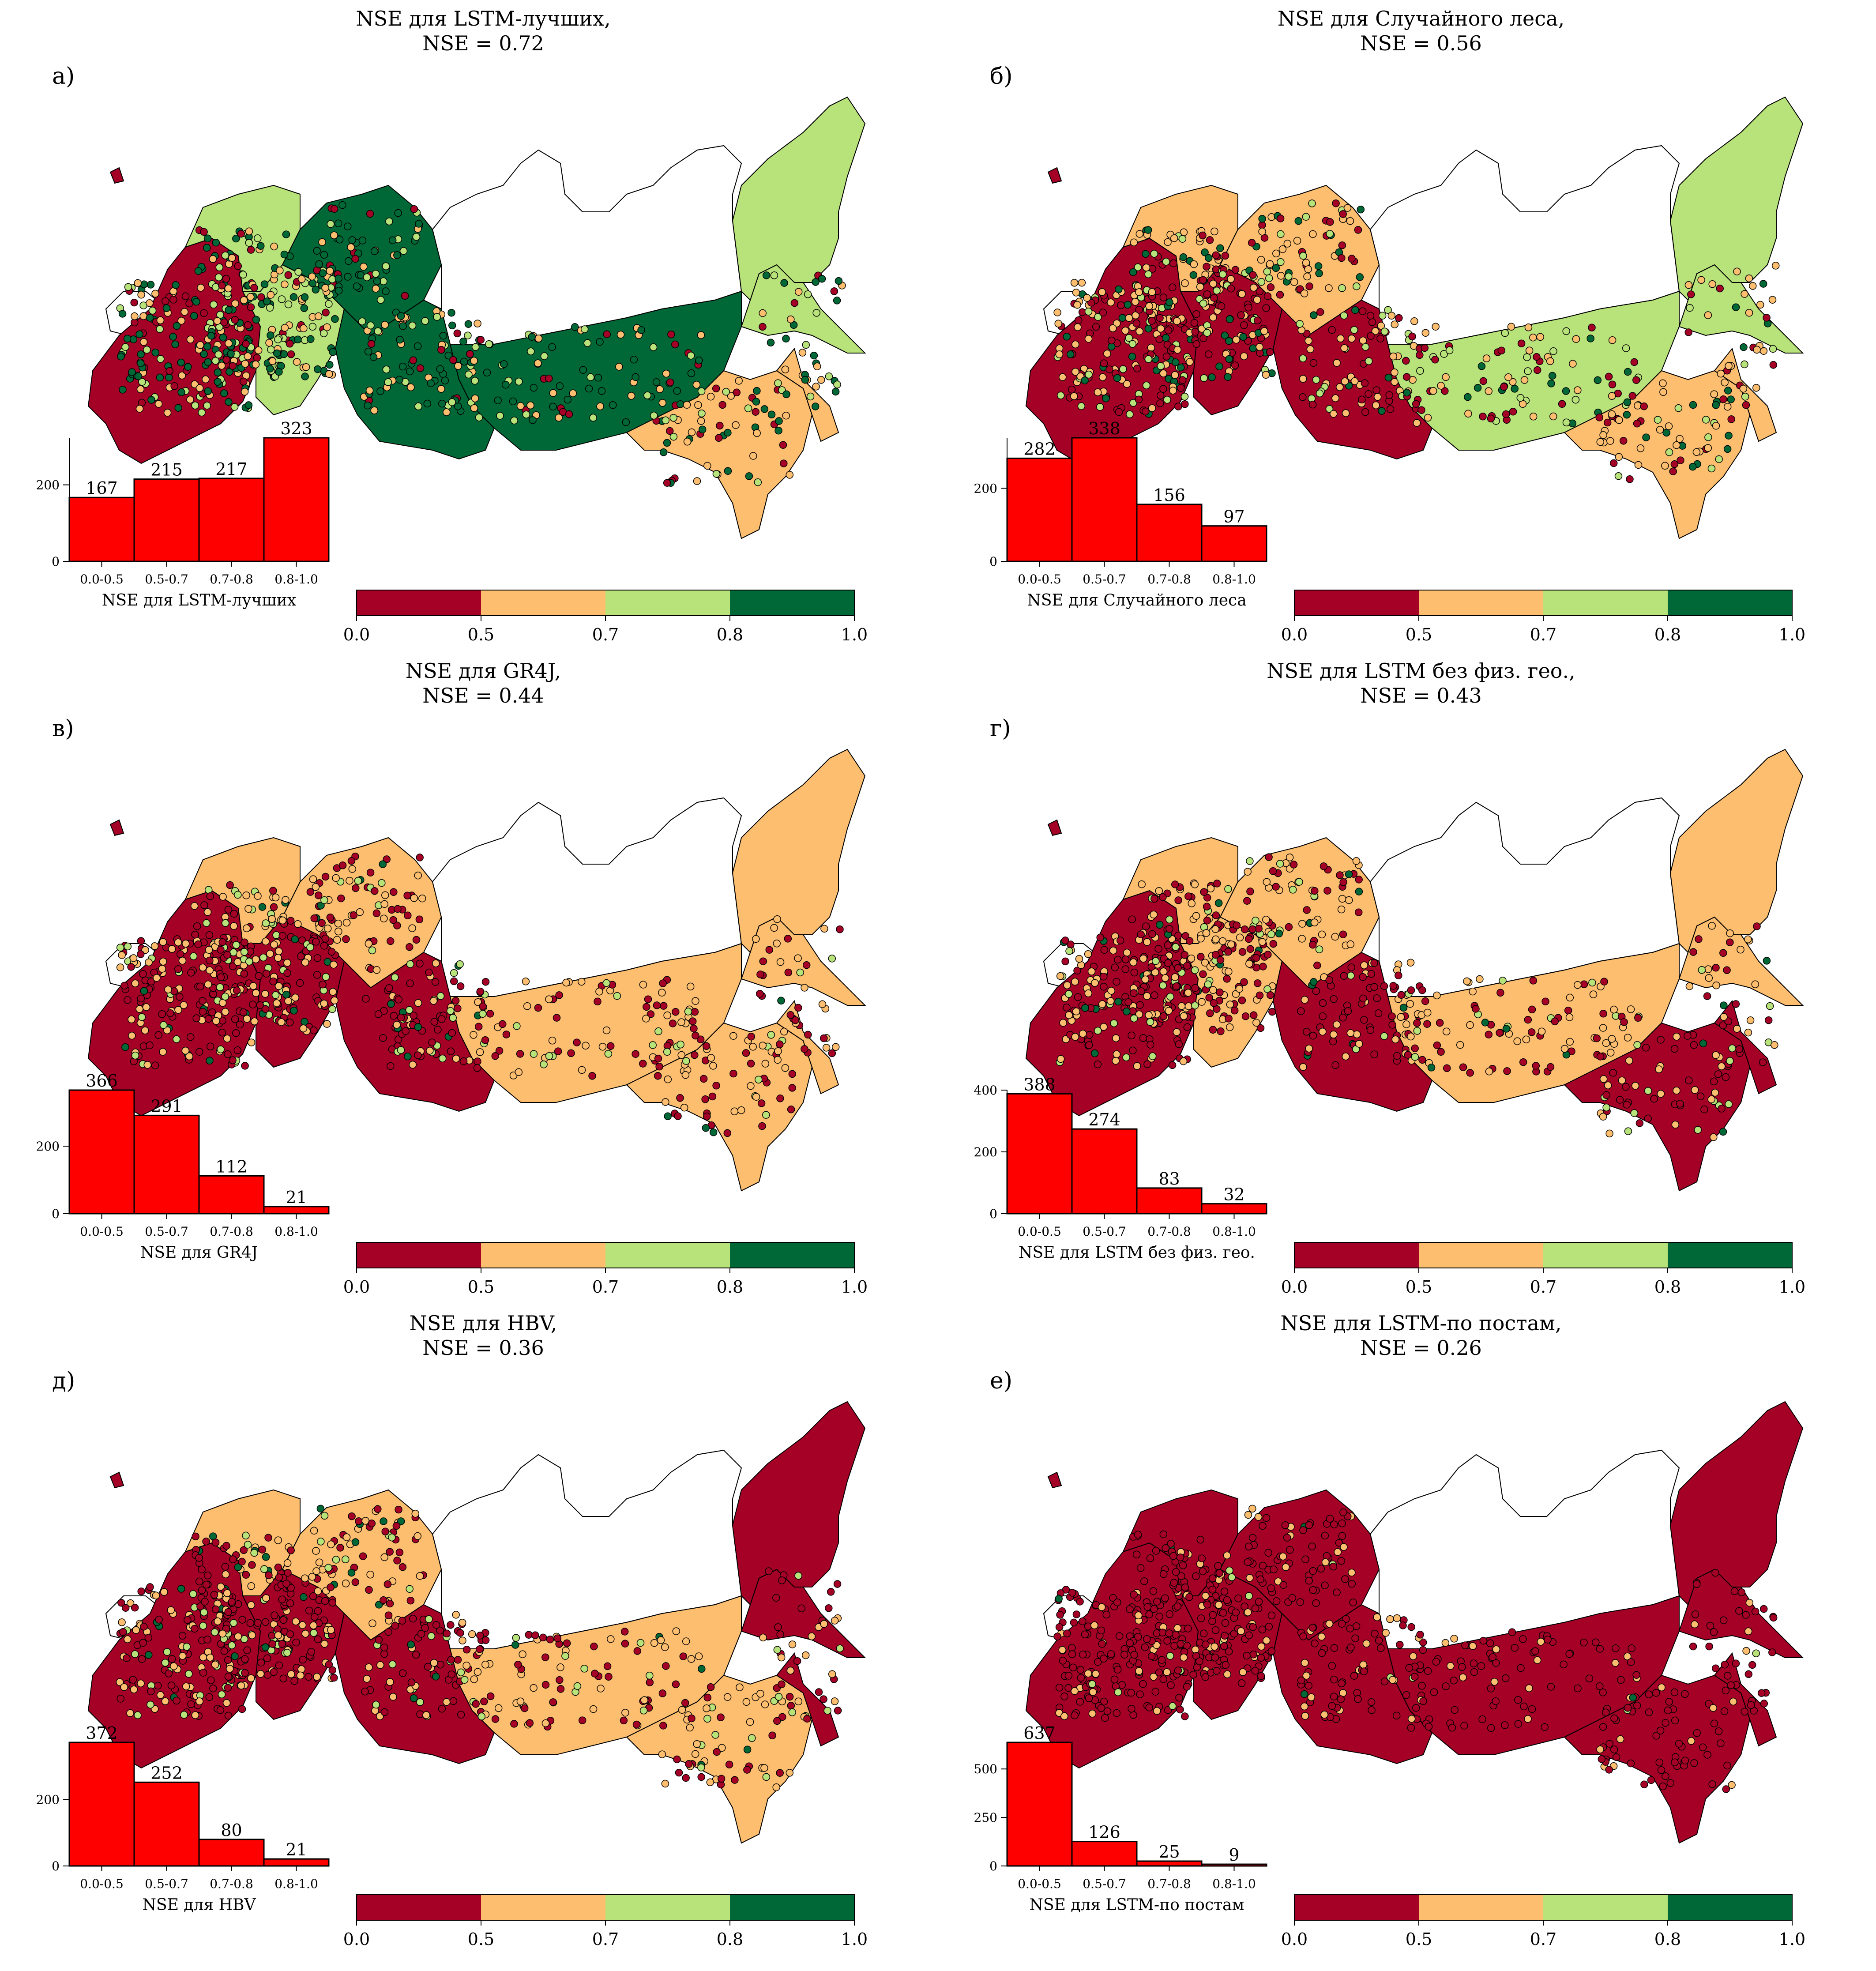 The width and height of the screenshot is (1876, 1971). I want to click on histogram-bar, so click(1104, 499).